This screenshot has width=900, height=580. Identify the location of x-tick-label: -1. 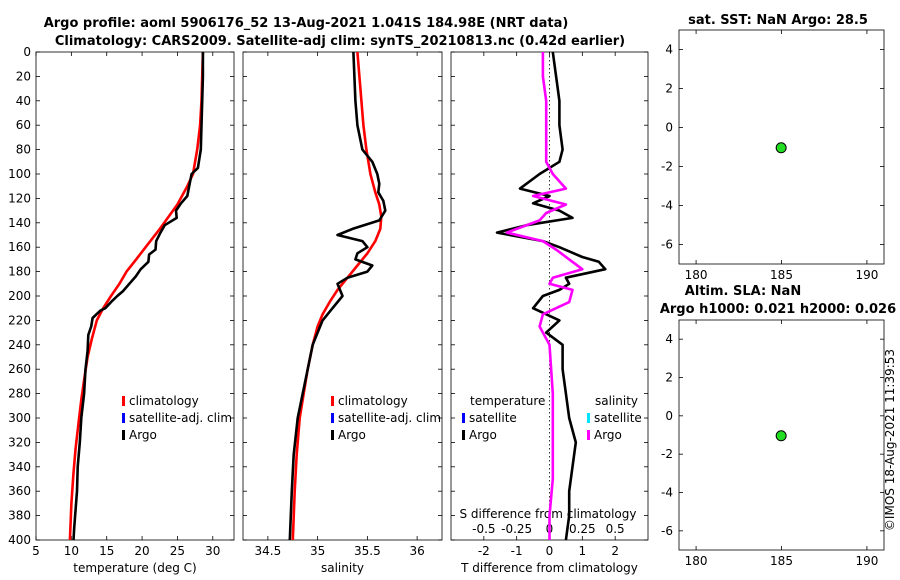
(517, 551).